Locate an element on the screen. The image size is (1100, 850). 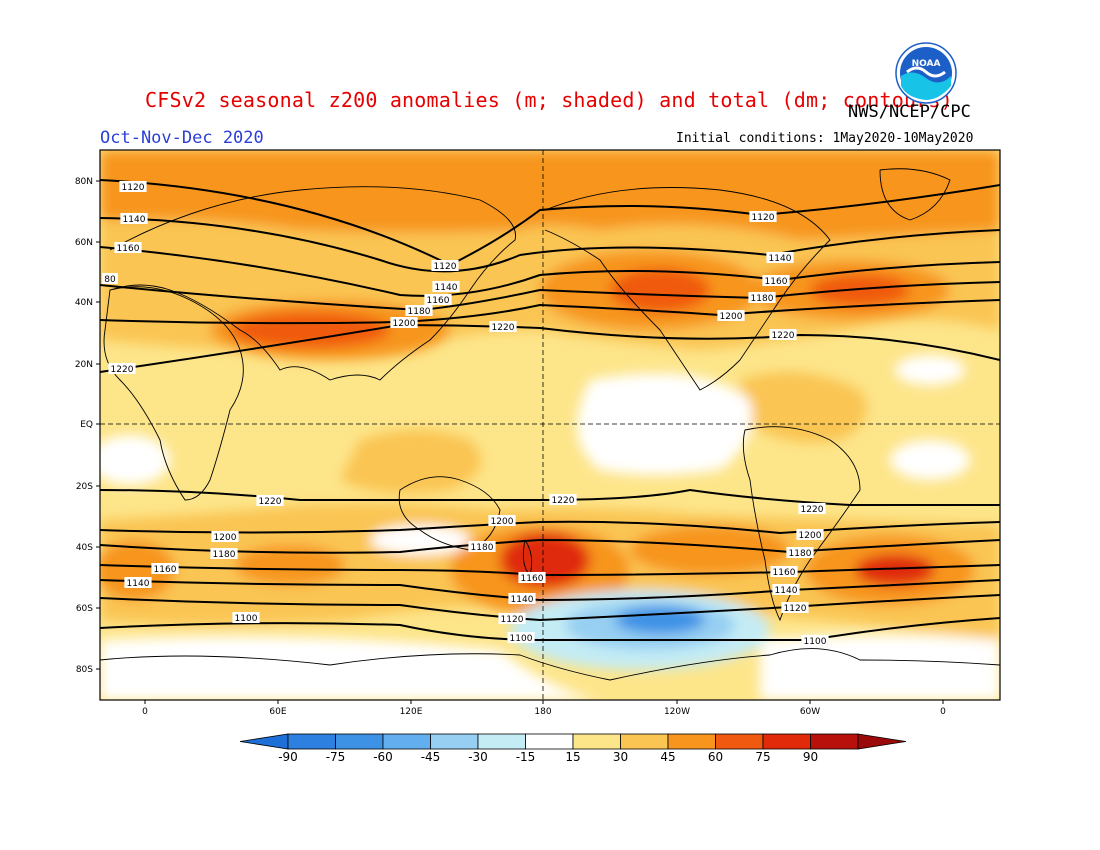
lat-tick-label: 20N is located at coordinates (84, 365).